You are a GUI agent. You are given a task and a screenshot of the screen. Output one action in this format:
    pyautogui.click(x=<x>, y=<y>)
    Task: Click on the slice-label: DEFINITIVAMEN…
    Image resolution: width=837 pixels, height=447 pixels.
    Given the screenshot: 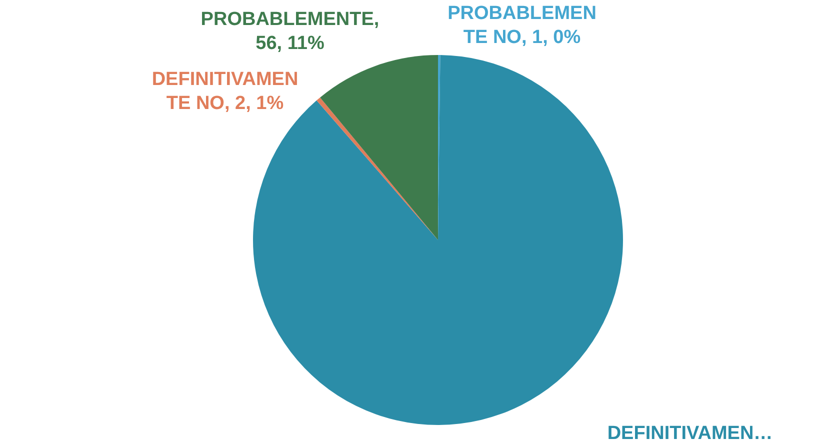 What is the action you would take?
    pyautogui.click(x=690, y=433)
    